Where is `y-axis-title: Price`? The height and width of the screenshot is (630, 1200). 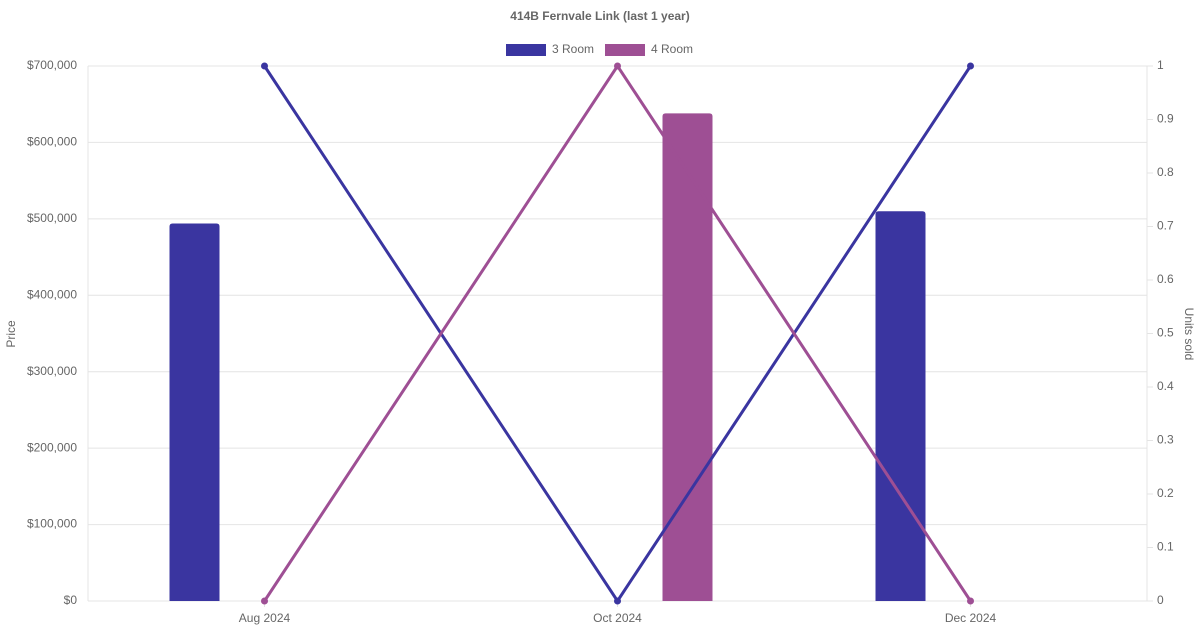
y-axis-title: Price is located at coordinates (11, 334).